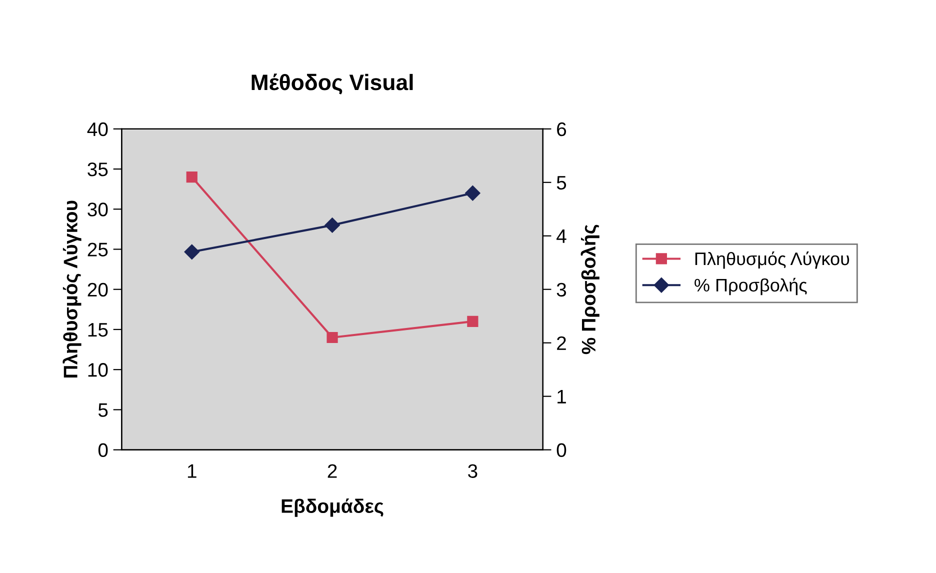  I want to click on y-tick-label: 25, so click(98, 249).